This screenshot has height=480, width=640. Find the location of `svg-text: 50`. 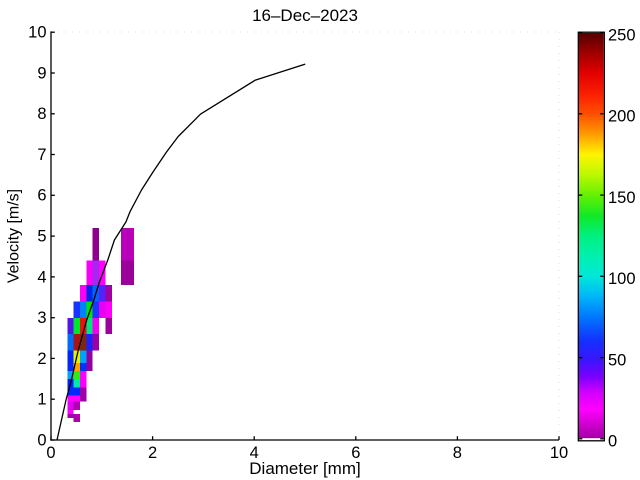

svg-text: 50 is located at coordinates (617, 360).